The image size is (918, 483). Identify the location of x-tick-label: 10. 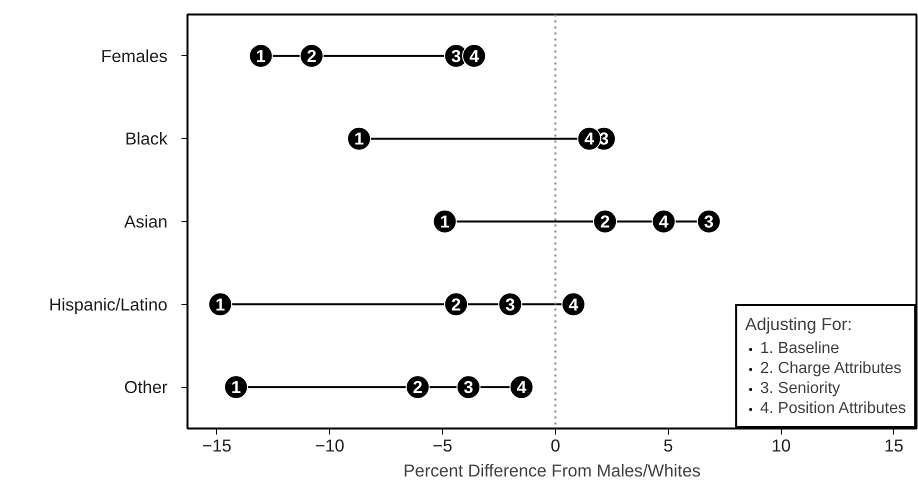
(781, 446).